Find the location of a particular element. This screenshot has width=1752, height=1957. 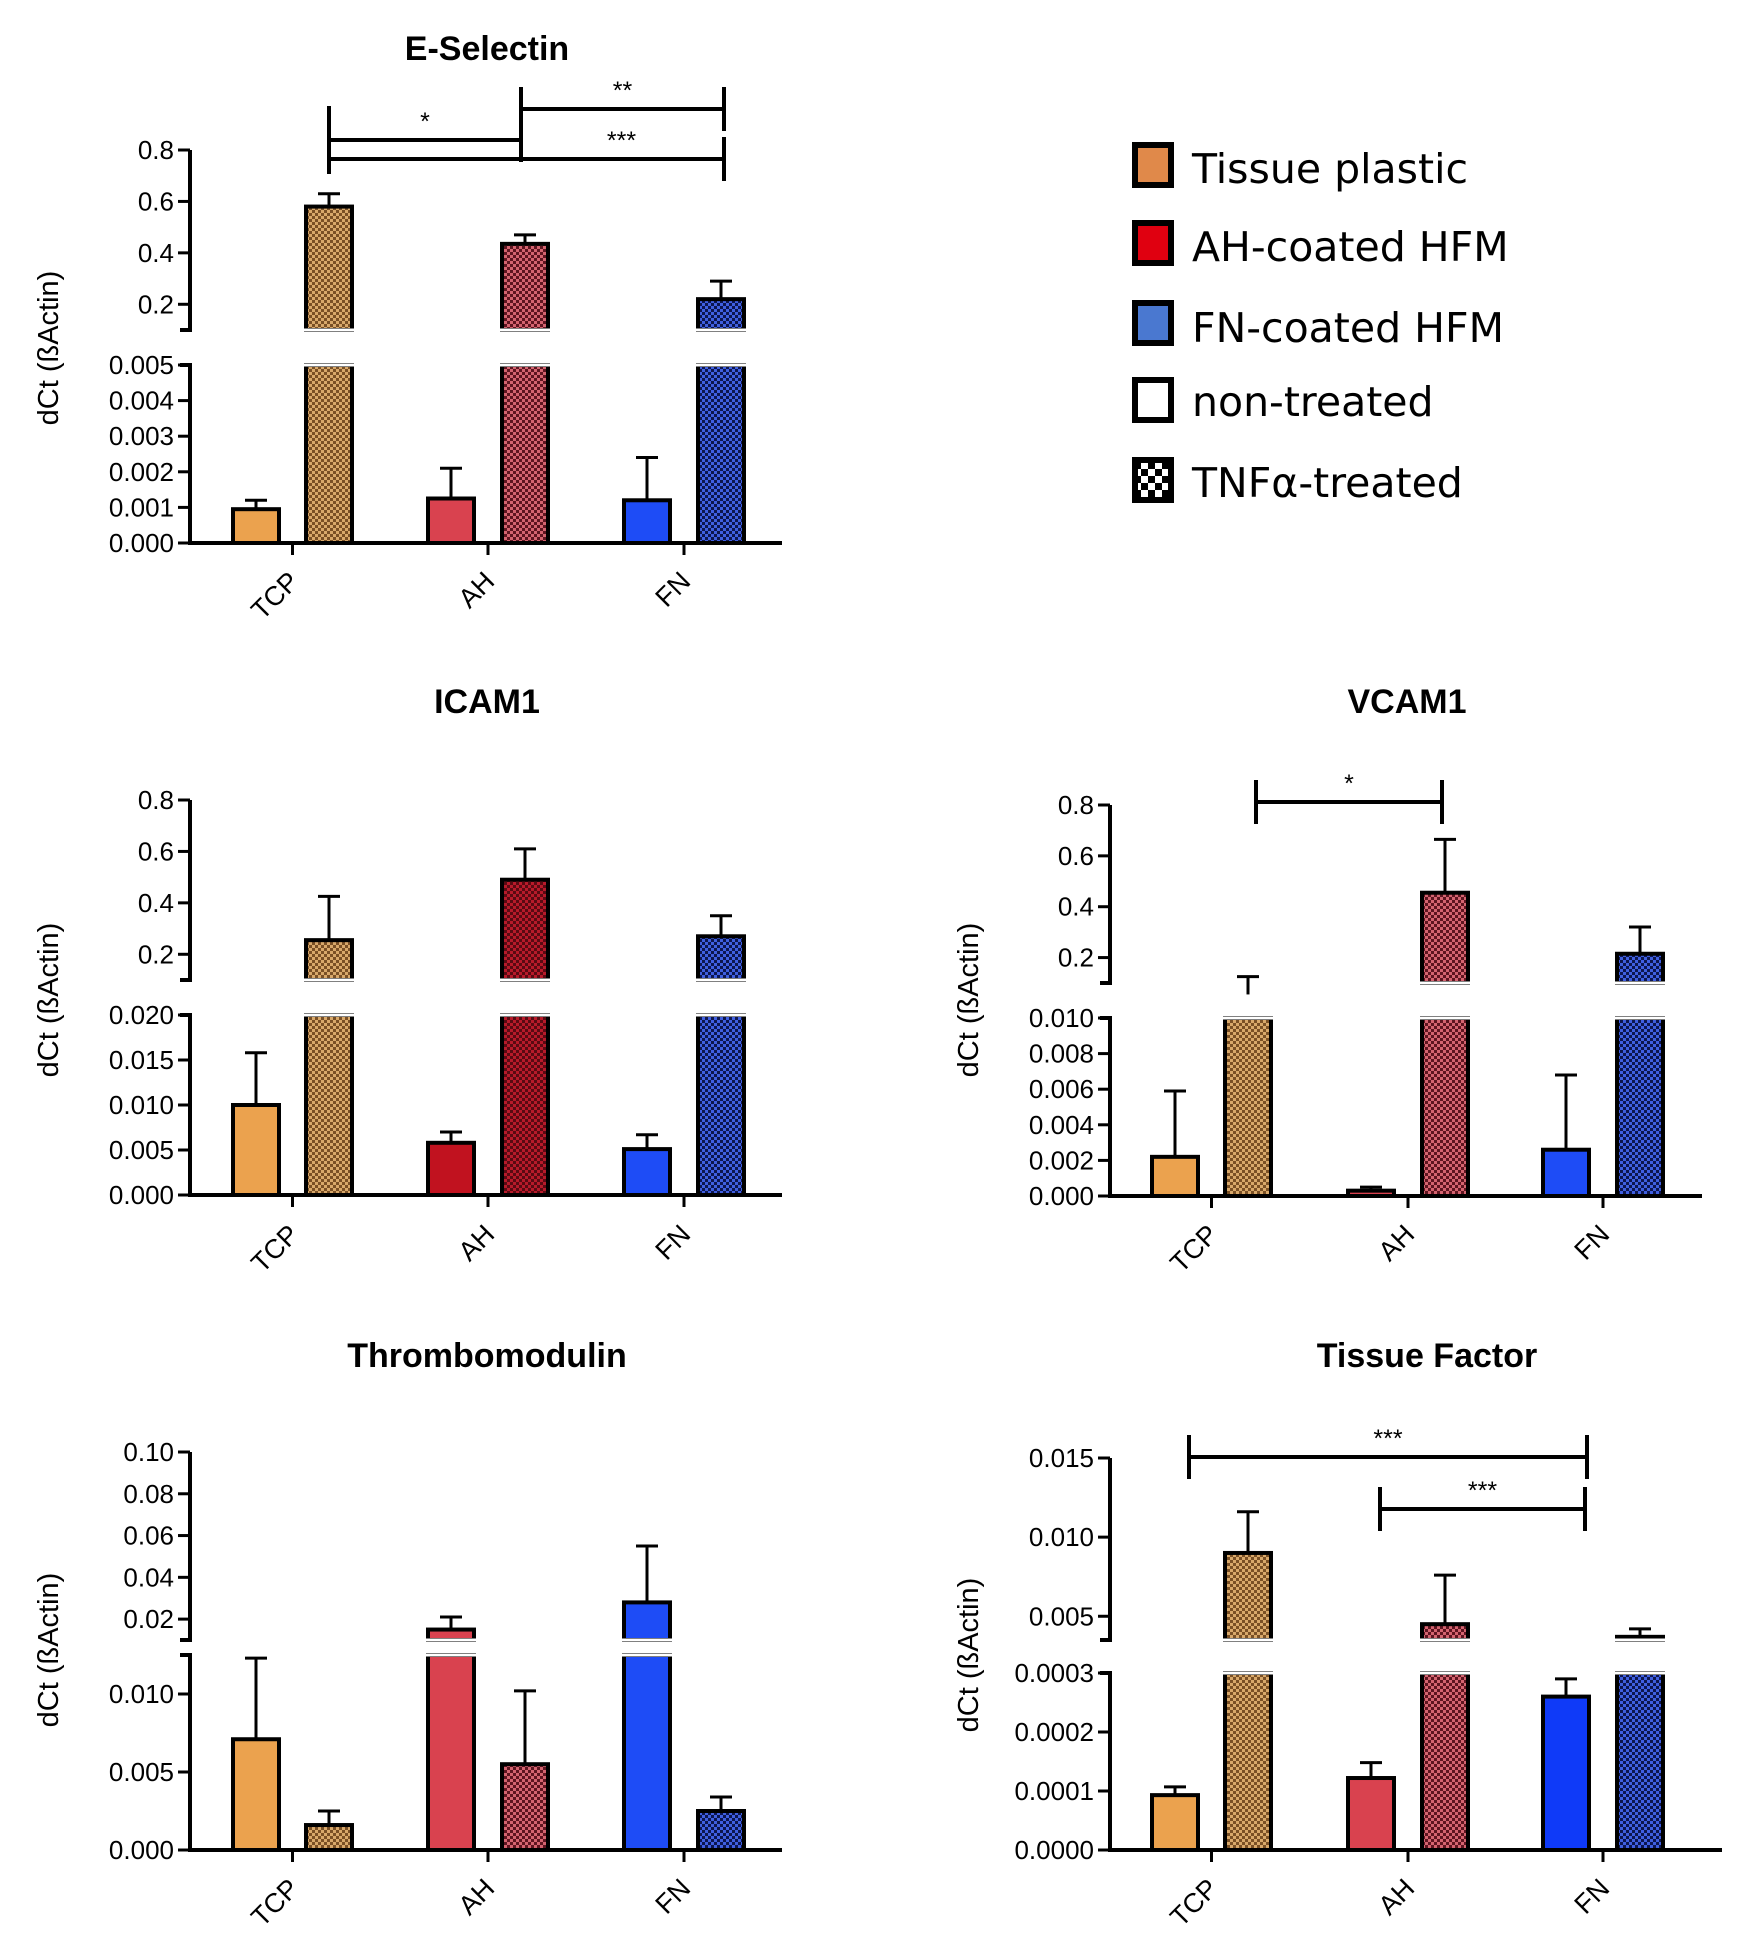

chart-title: ICAM1 is located at coordinates (487, 702).